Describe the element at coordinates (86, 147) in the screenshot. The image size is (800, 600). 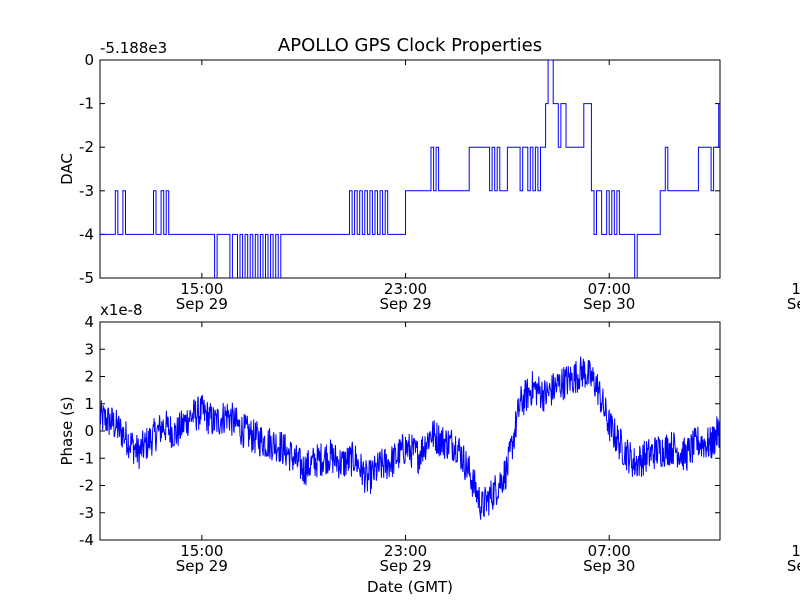
I see `dac-y-tick-label: -2` at that location.